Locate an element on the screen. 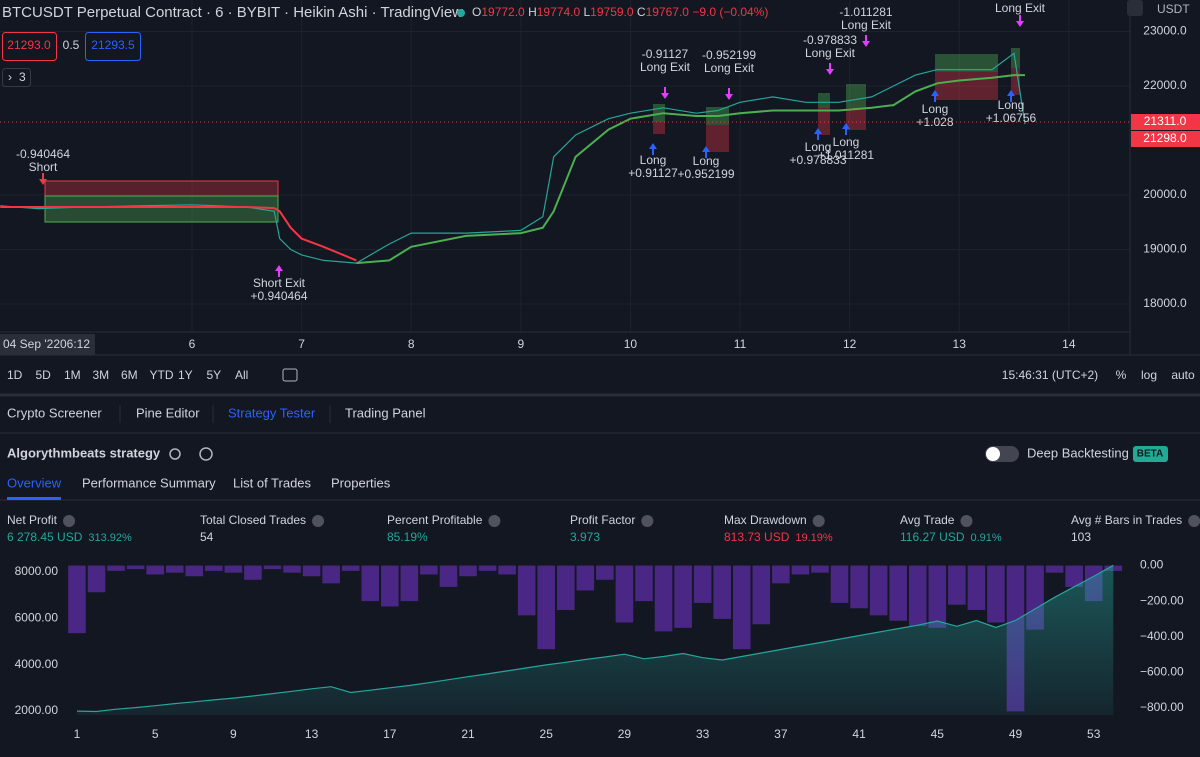 The image size is (1200, 757). currency: USDT is located at coordinates (1173, 9).